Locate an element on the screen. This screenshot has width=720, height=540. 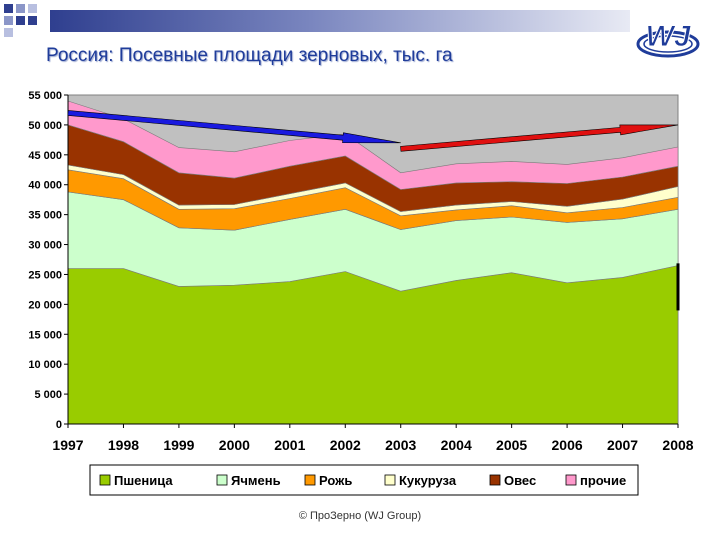
x-tick-label: 2003 is located at coordinates (400, 445).